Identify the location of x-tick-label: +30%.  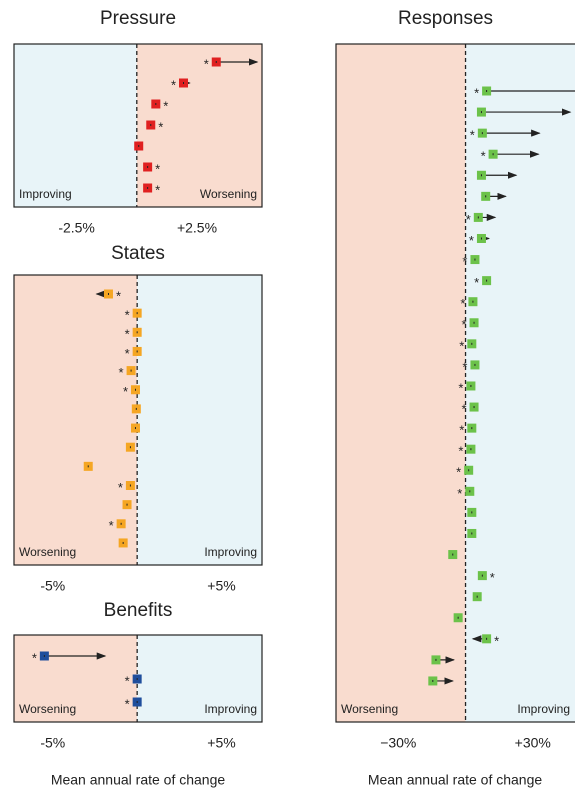
(533, 743).